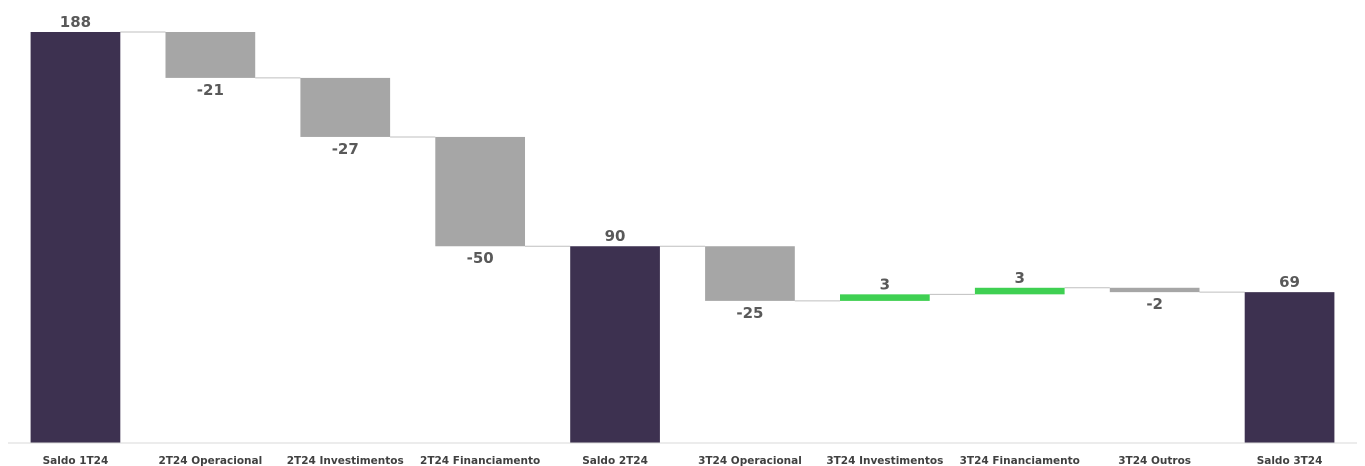 Image resolution: width=1365 pixels, height=466 pixels. What do you see at coordinates (1289, 282) in the screenshot?
I see `value-label-10: 69` at bounding box center [1289, 282].